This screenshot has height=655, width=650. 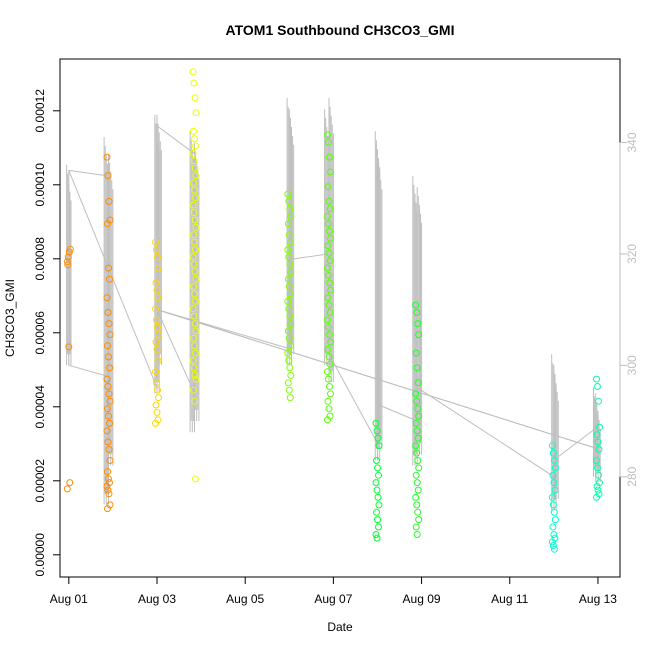 What do you see at coordinates (69, 599) in the screenshot?
I see `x-tick-label: Aug 01` at bounding box center [69, 599].